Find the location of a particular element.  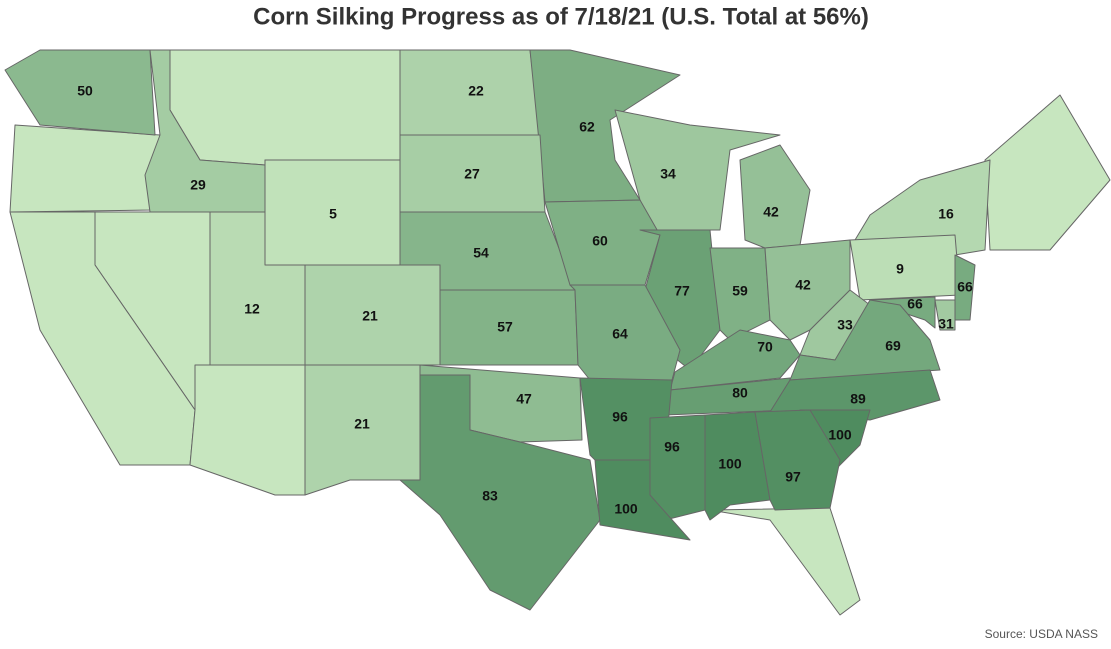

state-label: 59 is located at coordinates (740, 291).